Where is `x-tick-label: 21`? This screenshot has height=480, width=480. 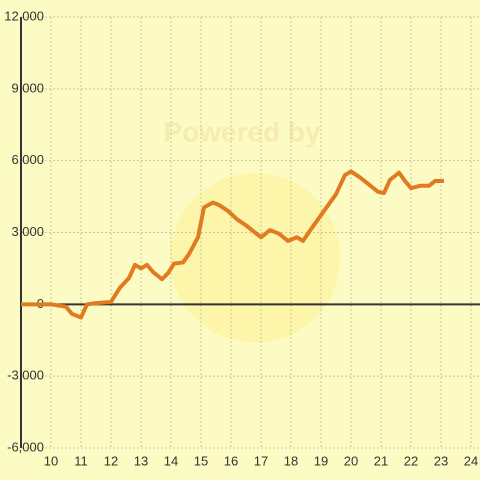 x-tick-label: 21 is located at coordinates (381, 460).